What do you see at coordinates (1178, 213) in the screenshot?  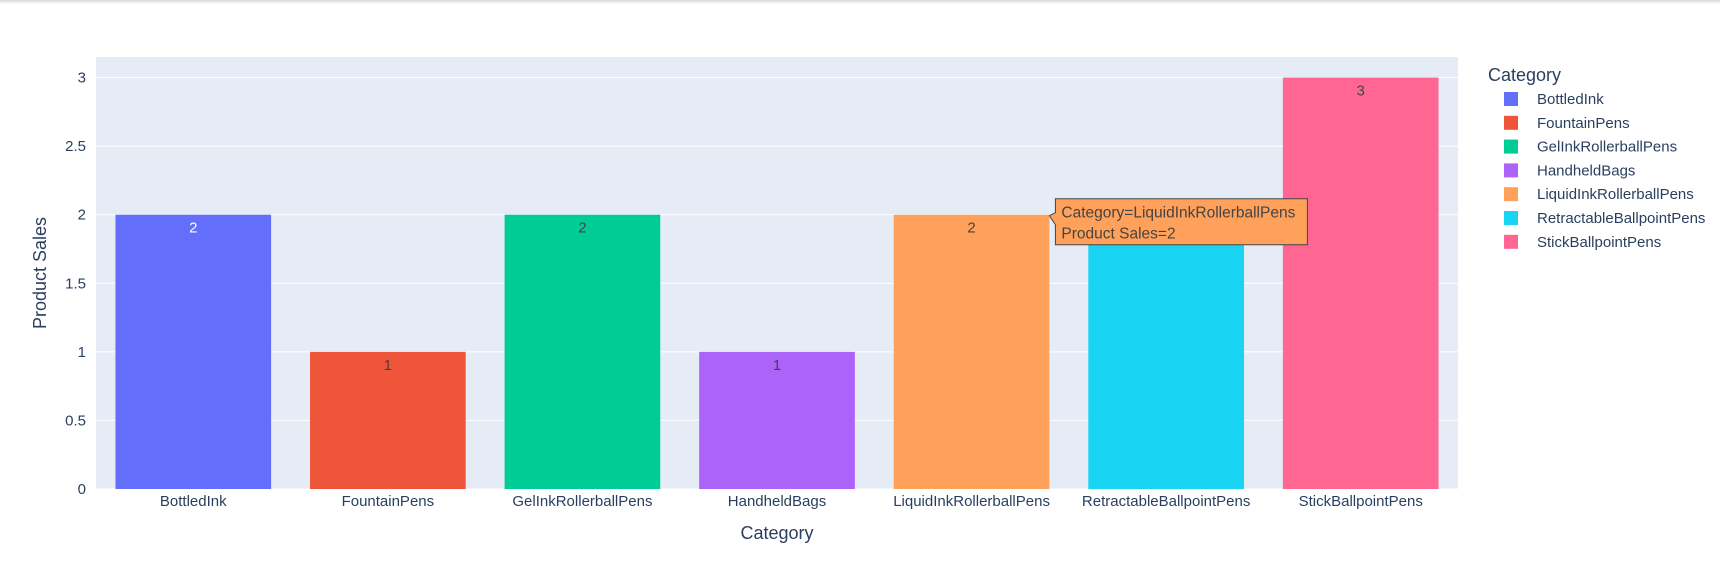 I see `tooltip-category-text: Category=LiquidInkRollerballPens` at bounding box center [1178, 213].